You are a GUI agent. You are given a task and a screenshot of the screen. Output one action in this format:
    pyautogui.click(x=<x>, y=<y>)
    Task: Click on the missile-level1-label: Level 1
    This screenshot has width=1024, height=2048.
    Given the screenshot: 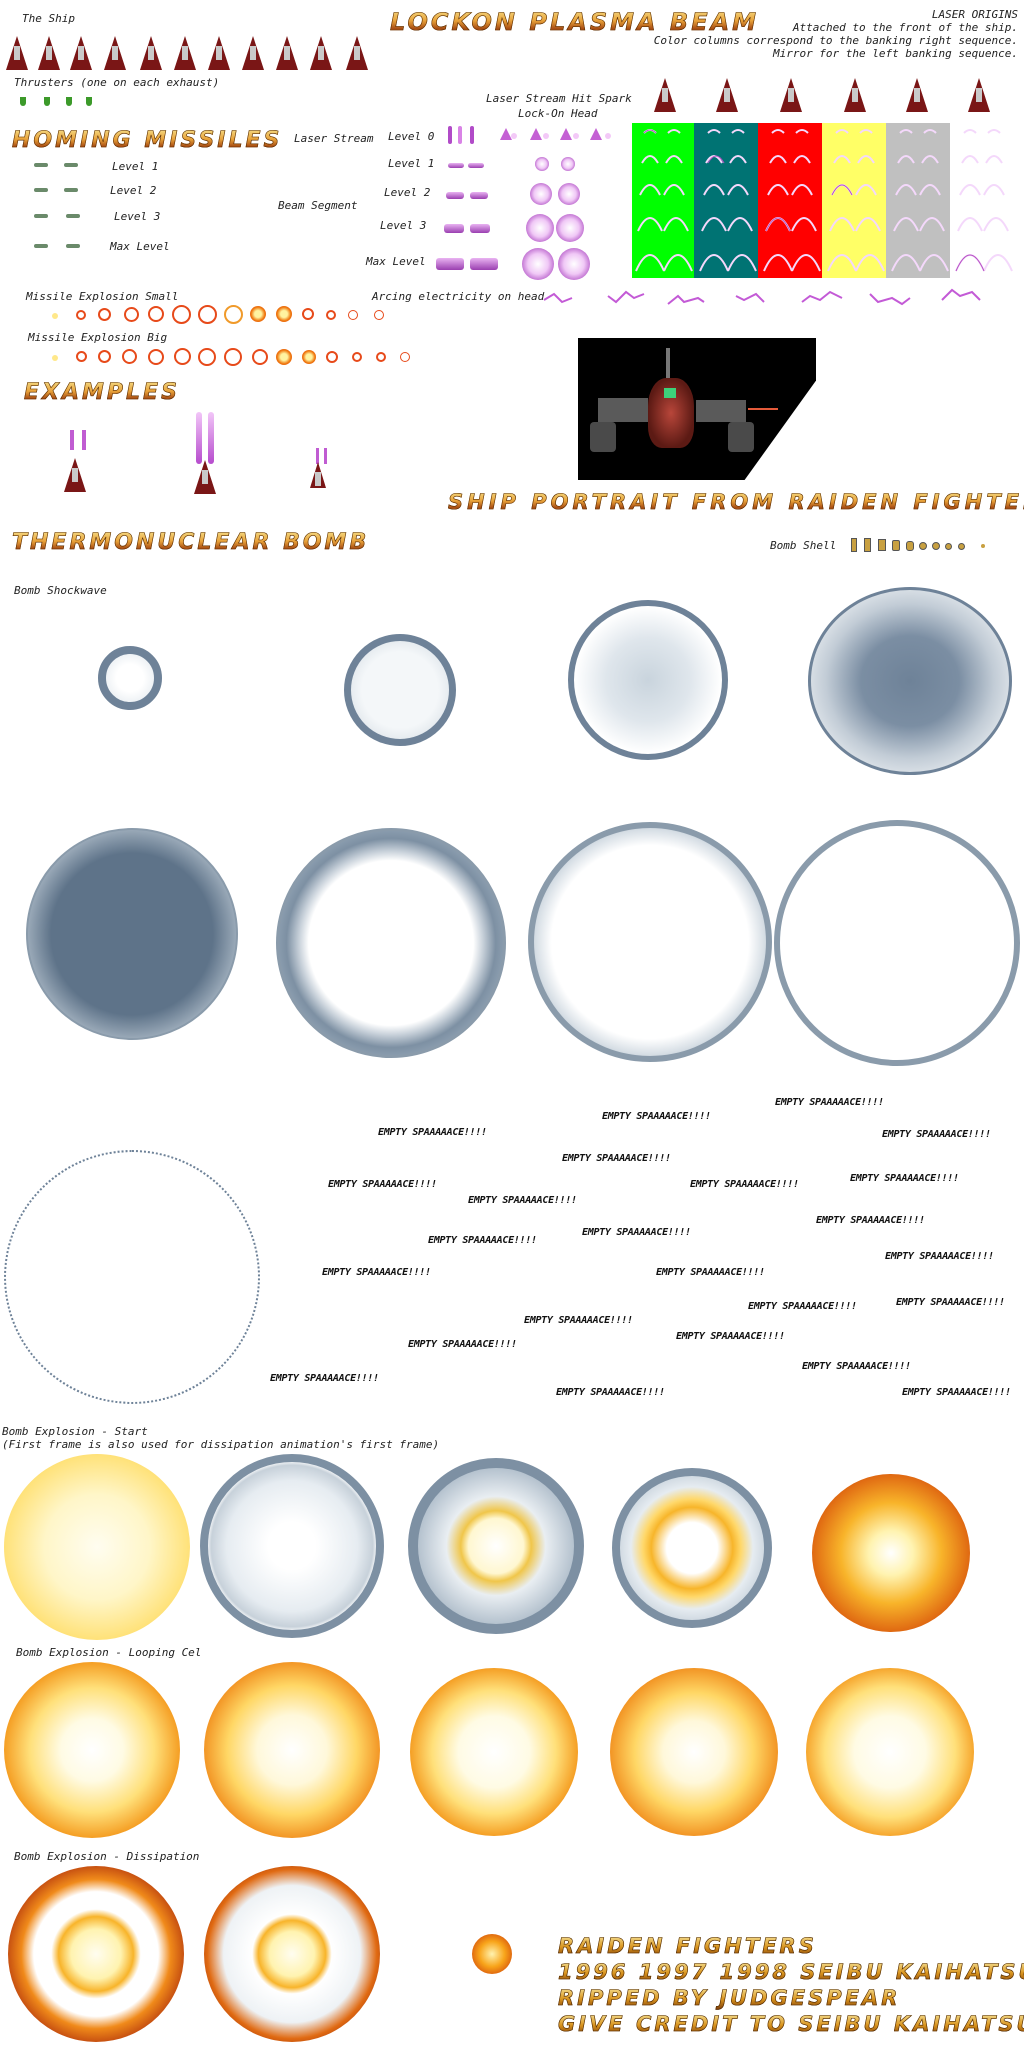 What is the action you would take?
    pyautogui.click(x=135, y=166)
    